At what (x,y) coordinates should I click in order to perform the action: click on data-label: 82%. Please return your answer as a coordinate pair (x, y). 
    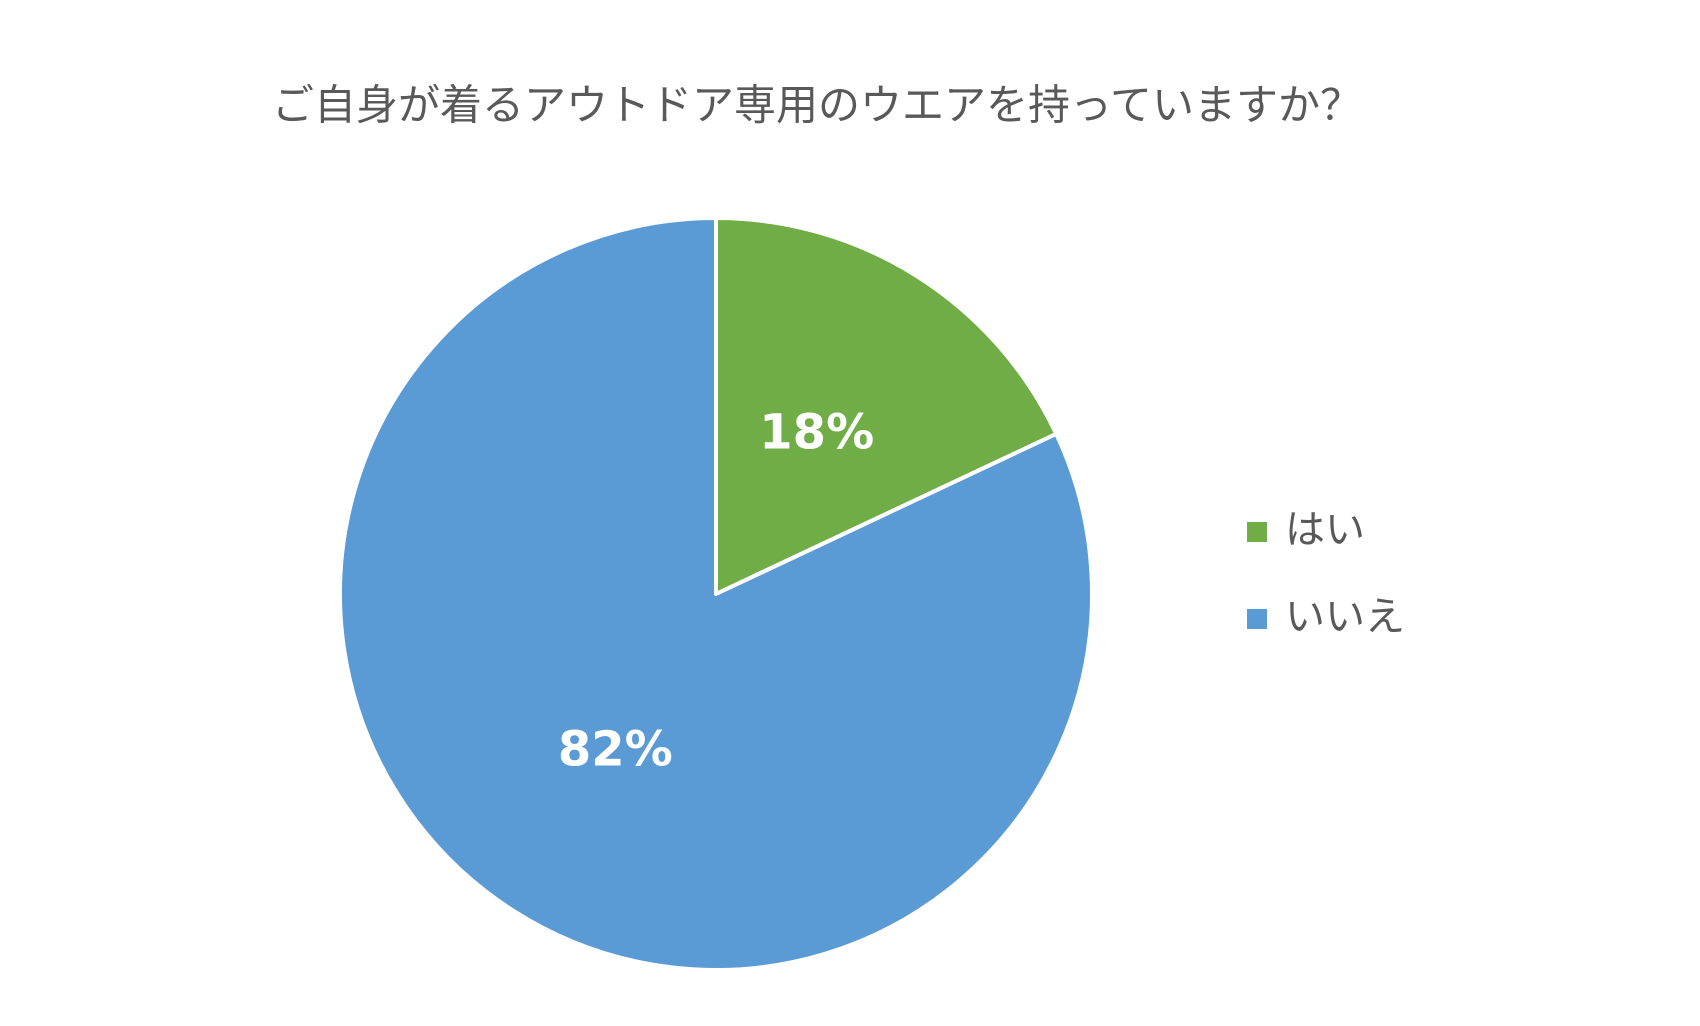
    Looking at the image, I should click on (615, 750).